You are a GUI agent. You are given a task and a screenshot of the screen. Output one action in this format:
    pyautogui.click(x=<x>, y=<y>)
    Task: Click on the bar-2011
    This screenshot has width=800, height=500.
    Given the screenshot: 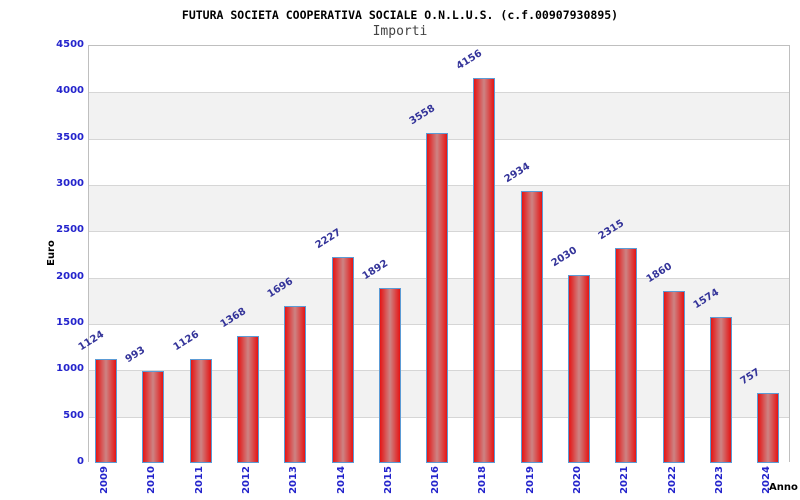 What is the action you would take?
    pyautogui.click(x=200, y=410)
    